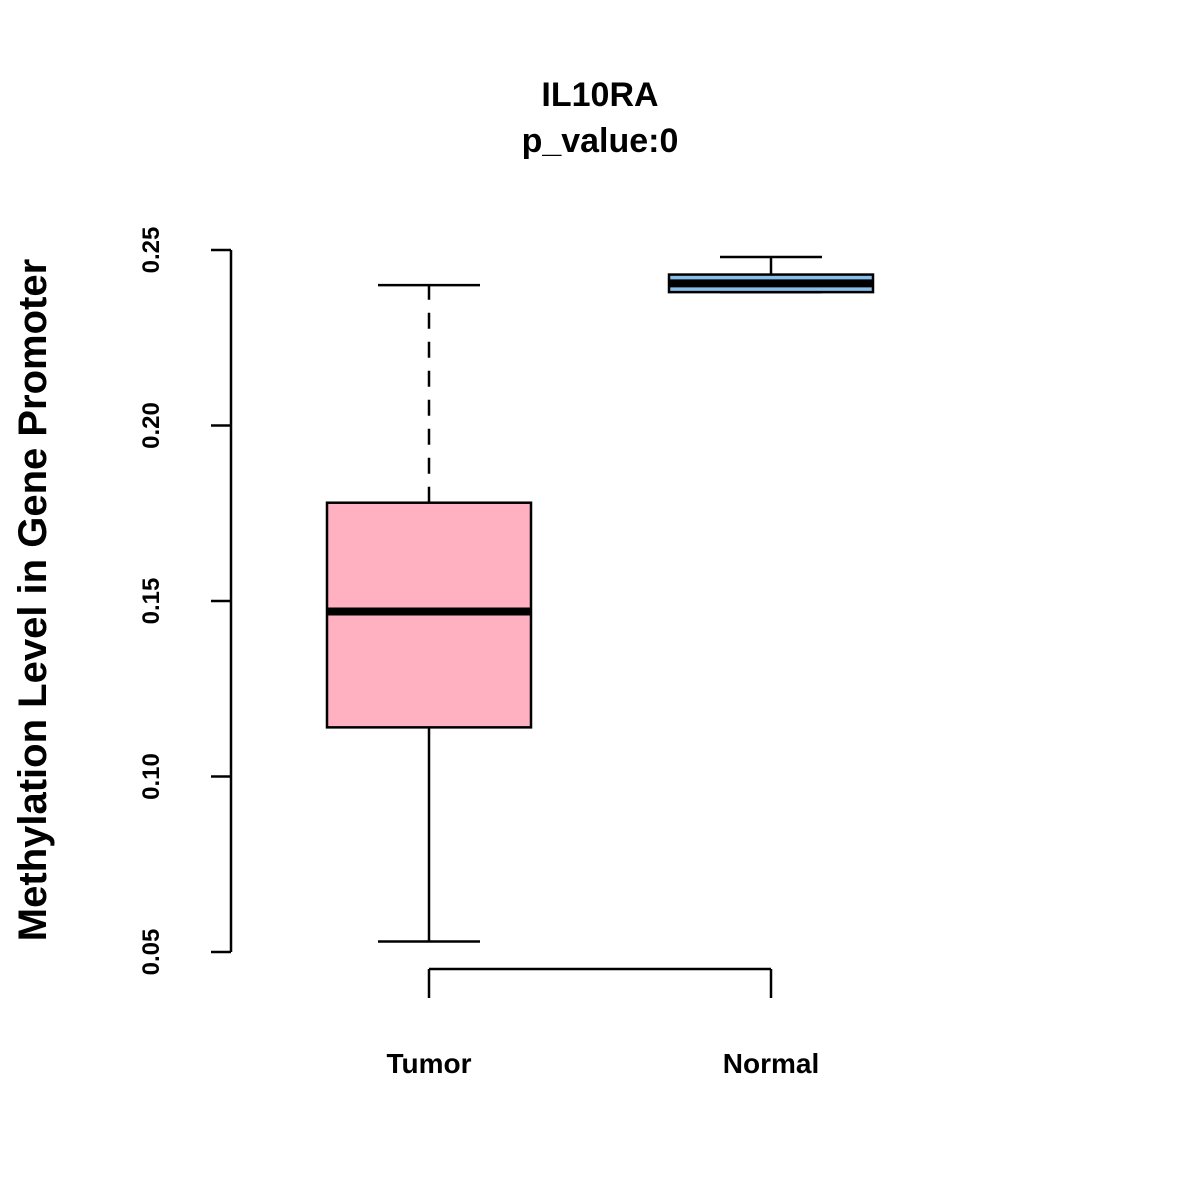 This screenshot has width=1200, height=1200. Describe the element at coordinates (602, 1023) in the screenshot. I see `x-axis: Tumor Normal` at that location.